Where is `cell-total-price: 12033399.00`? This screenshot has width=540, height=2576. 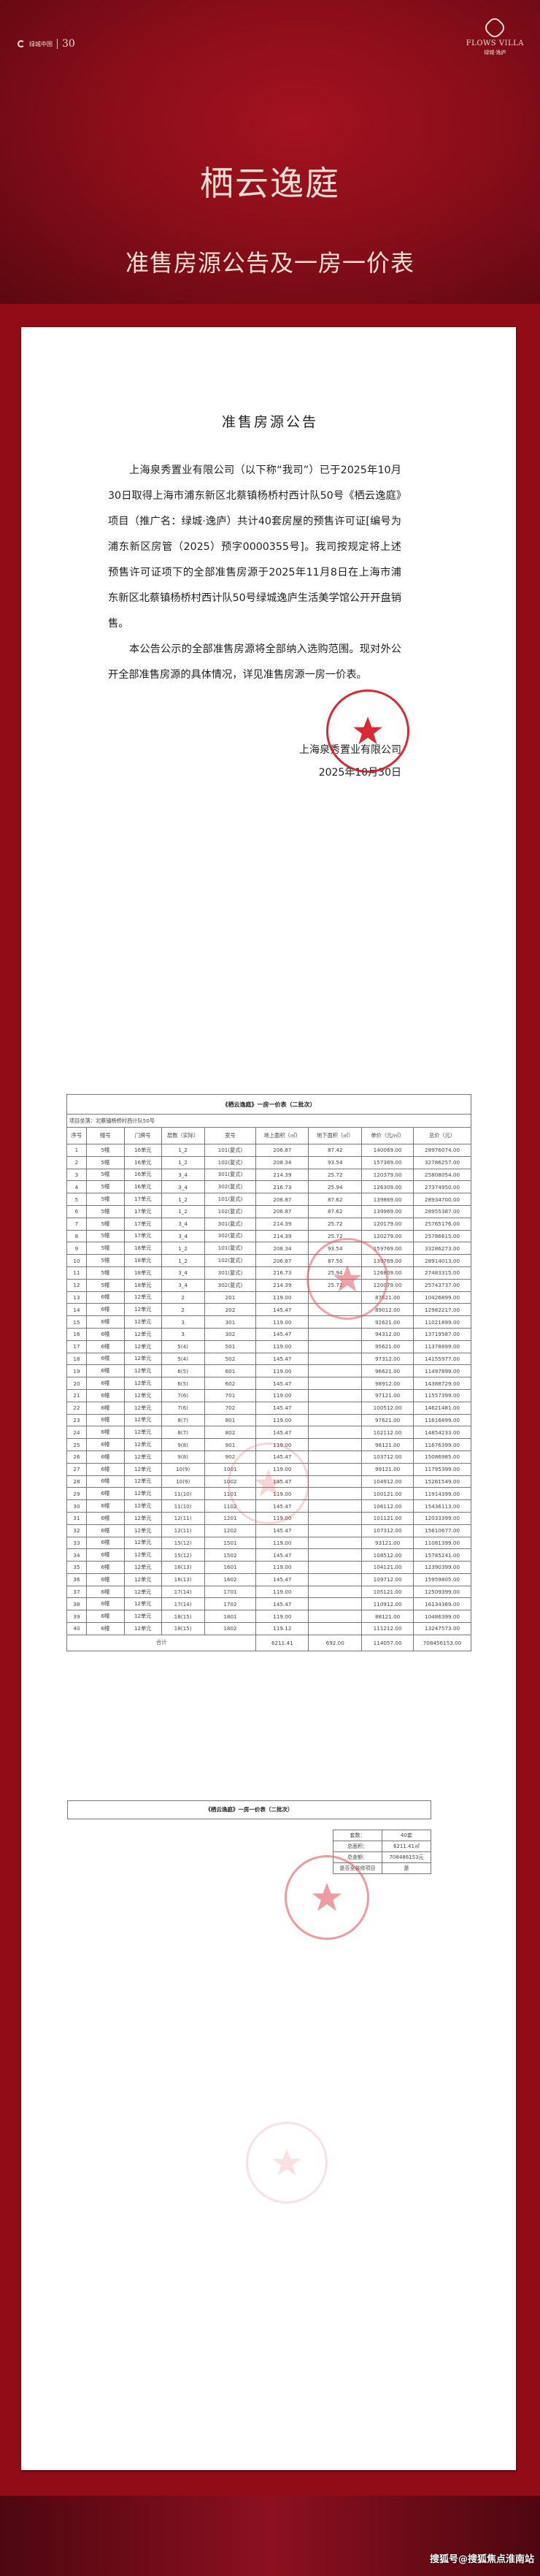
cell-total-price: 12033399.00 is located at coordinates (442, 1518).